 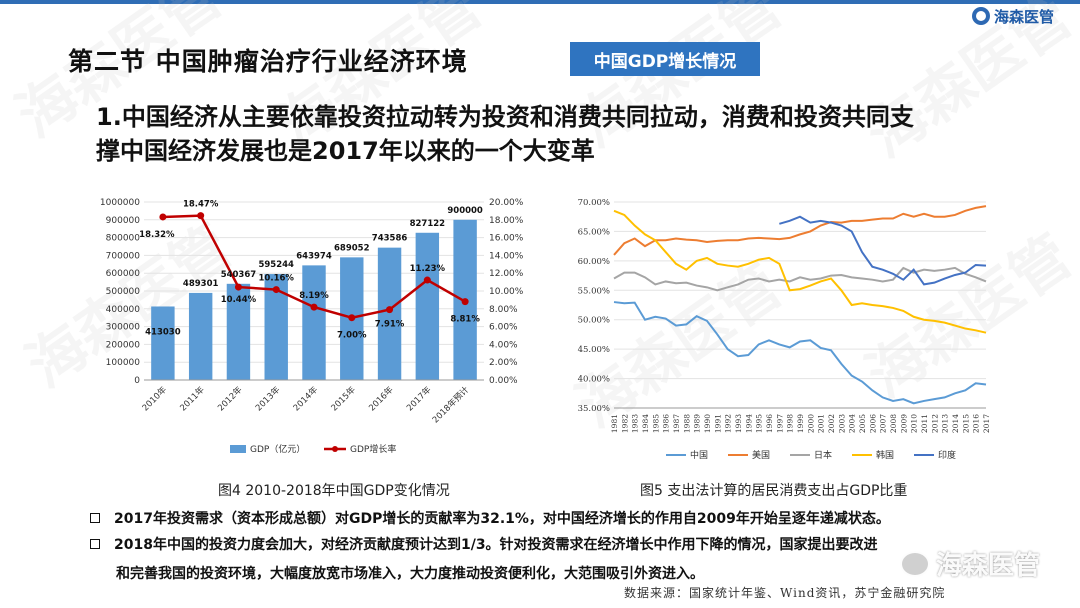 What do you see at coordinates (862, 423) in the screenshot?
I see `x-tick-label: 2005` at bounding box center [862, 423].